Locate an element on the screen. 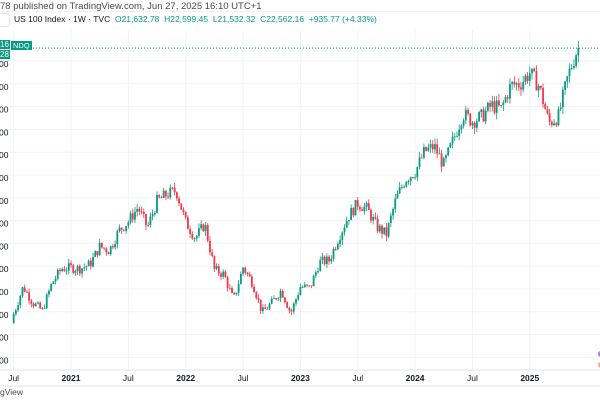  open-value: O21,632.78 is located at coordinates (137, 19).